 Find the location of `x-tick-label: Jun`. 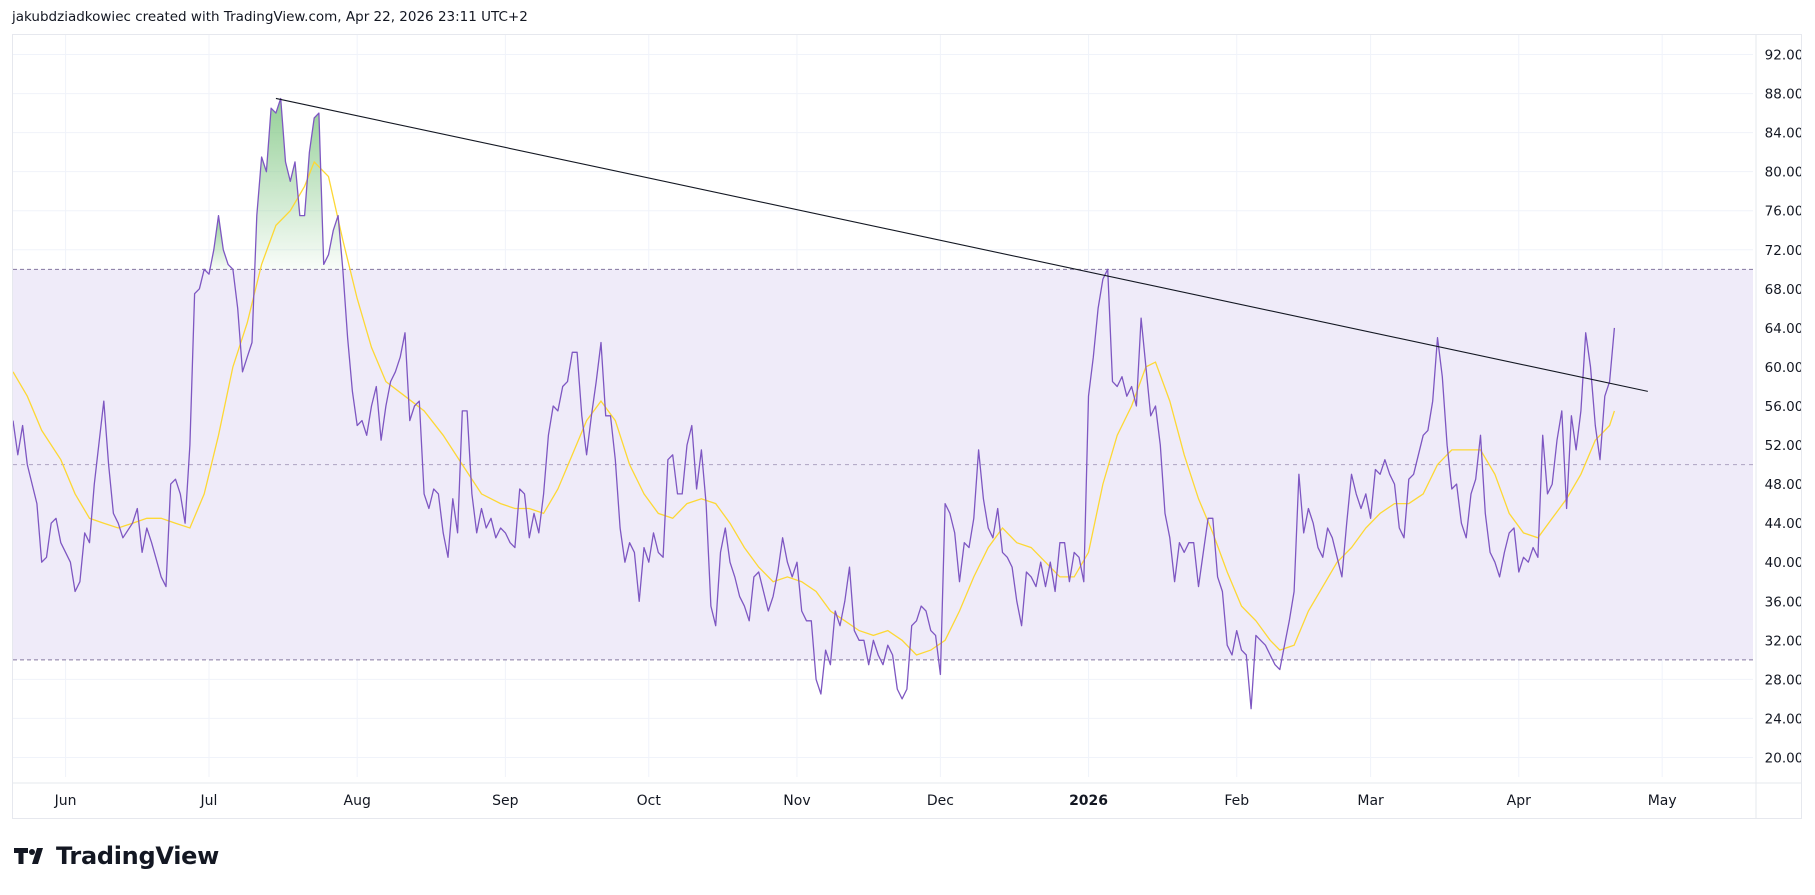

x-tick-label: Jun is located at coordinates (65, 801).